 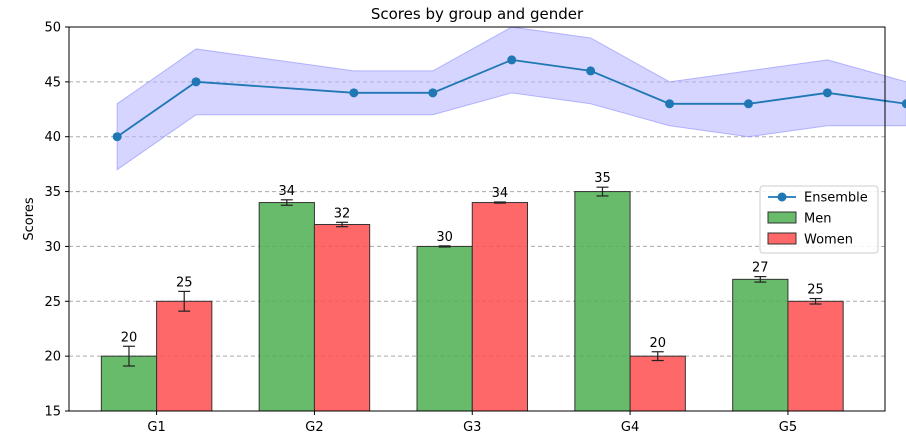 I want to click on y-tick-label: 50, so click(x=52, y=28).